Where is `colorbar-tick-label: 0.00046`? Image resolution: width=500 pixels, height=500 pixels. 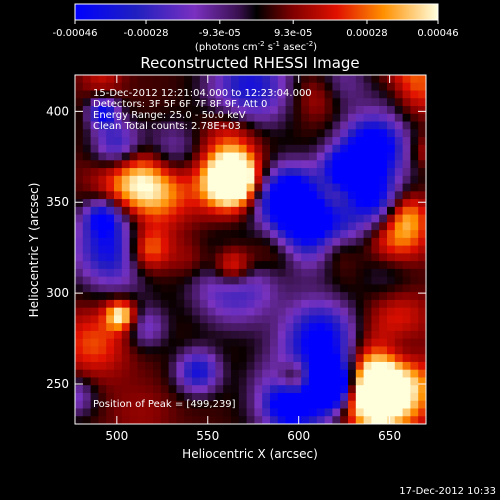 colorbar-tick-label: 0.00046 is located at coordinates (437, 33).